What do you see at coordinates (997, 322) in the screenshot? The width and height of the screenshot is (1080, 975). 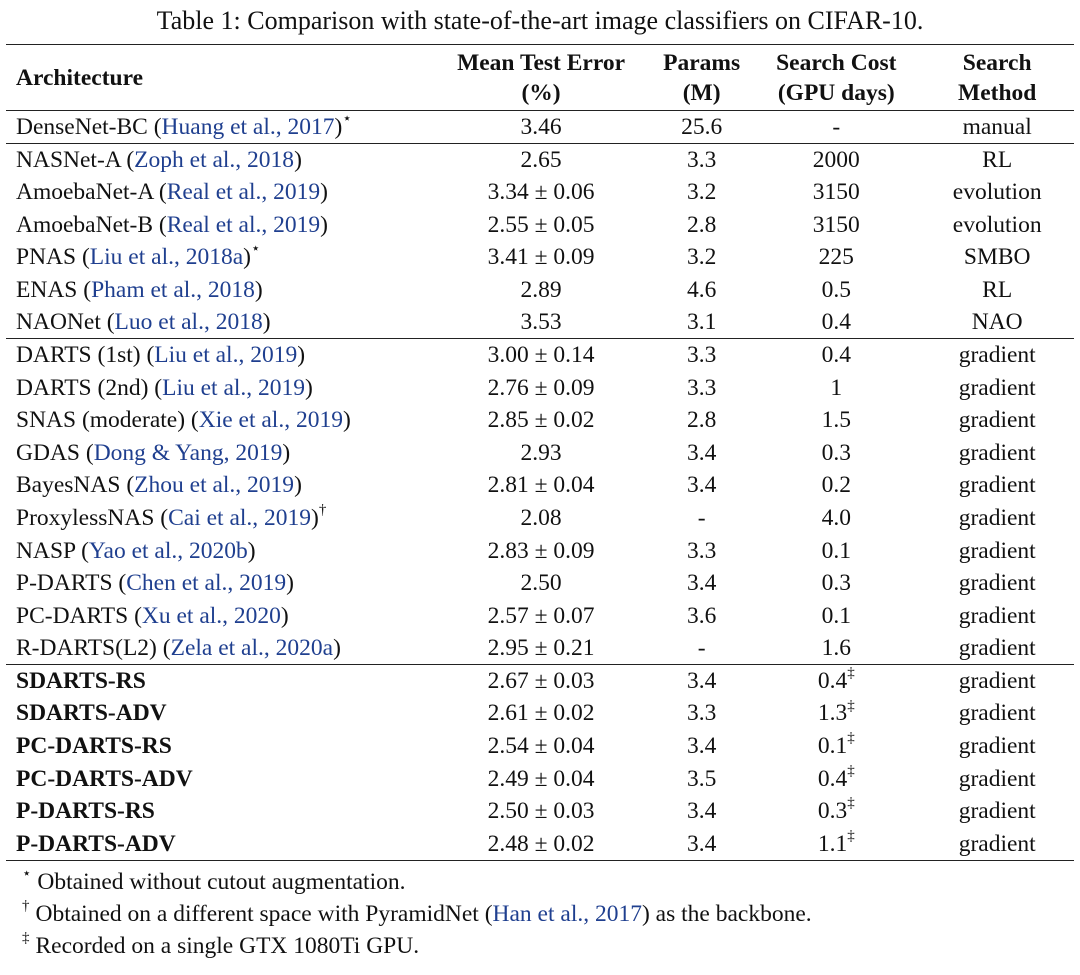 I see `cell-search-method: NAO` at bounding box center [997, 322].